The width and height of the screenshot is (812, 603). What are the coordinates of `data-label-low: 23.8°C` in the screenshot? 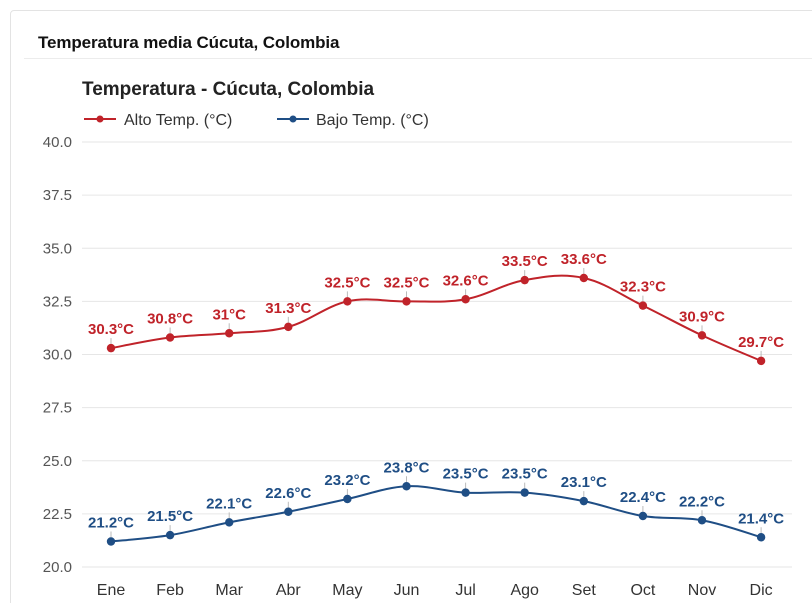 It's located at (406, 467).